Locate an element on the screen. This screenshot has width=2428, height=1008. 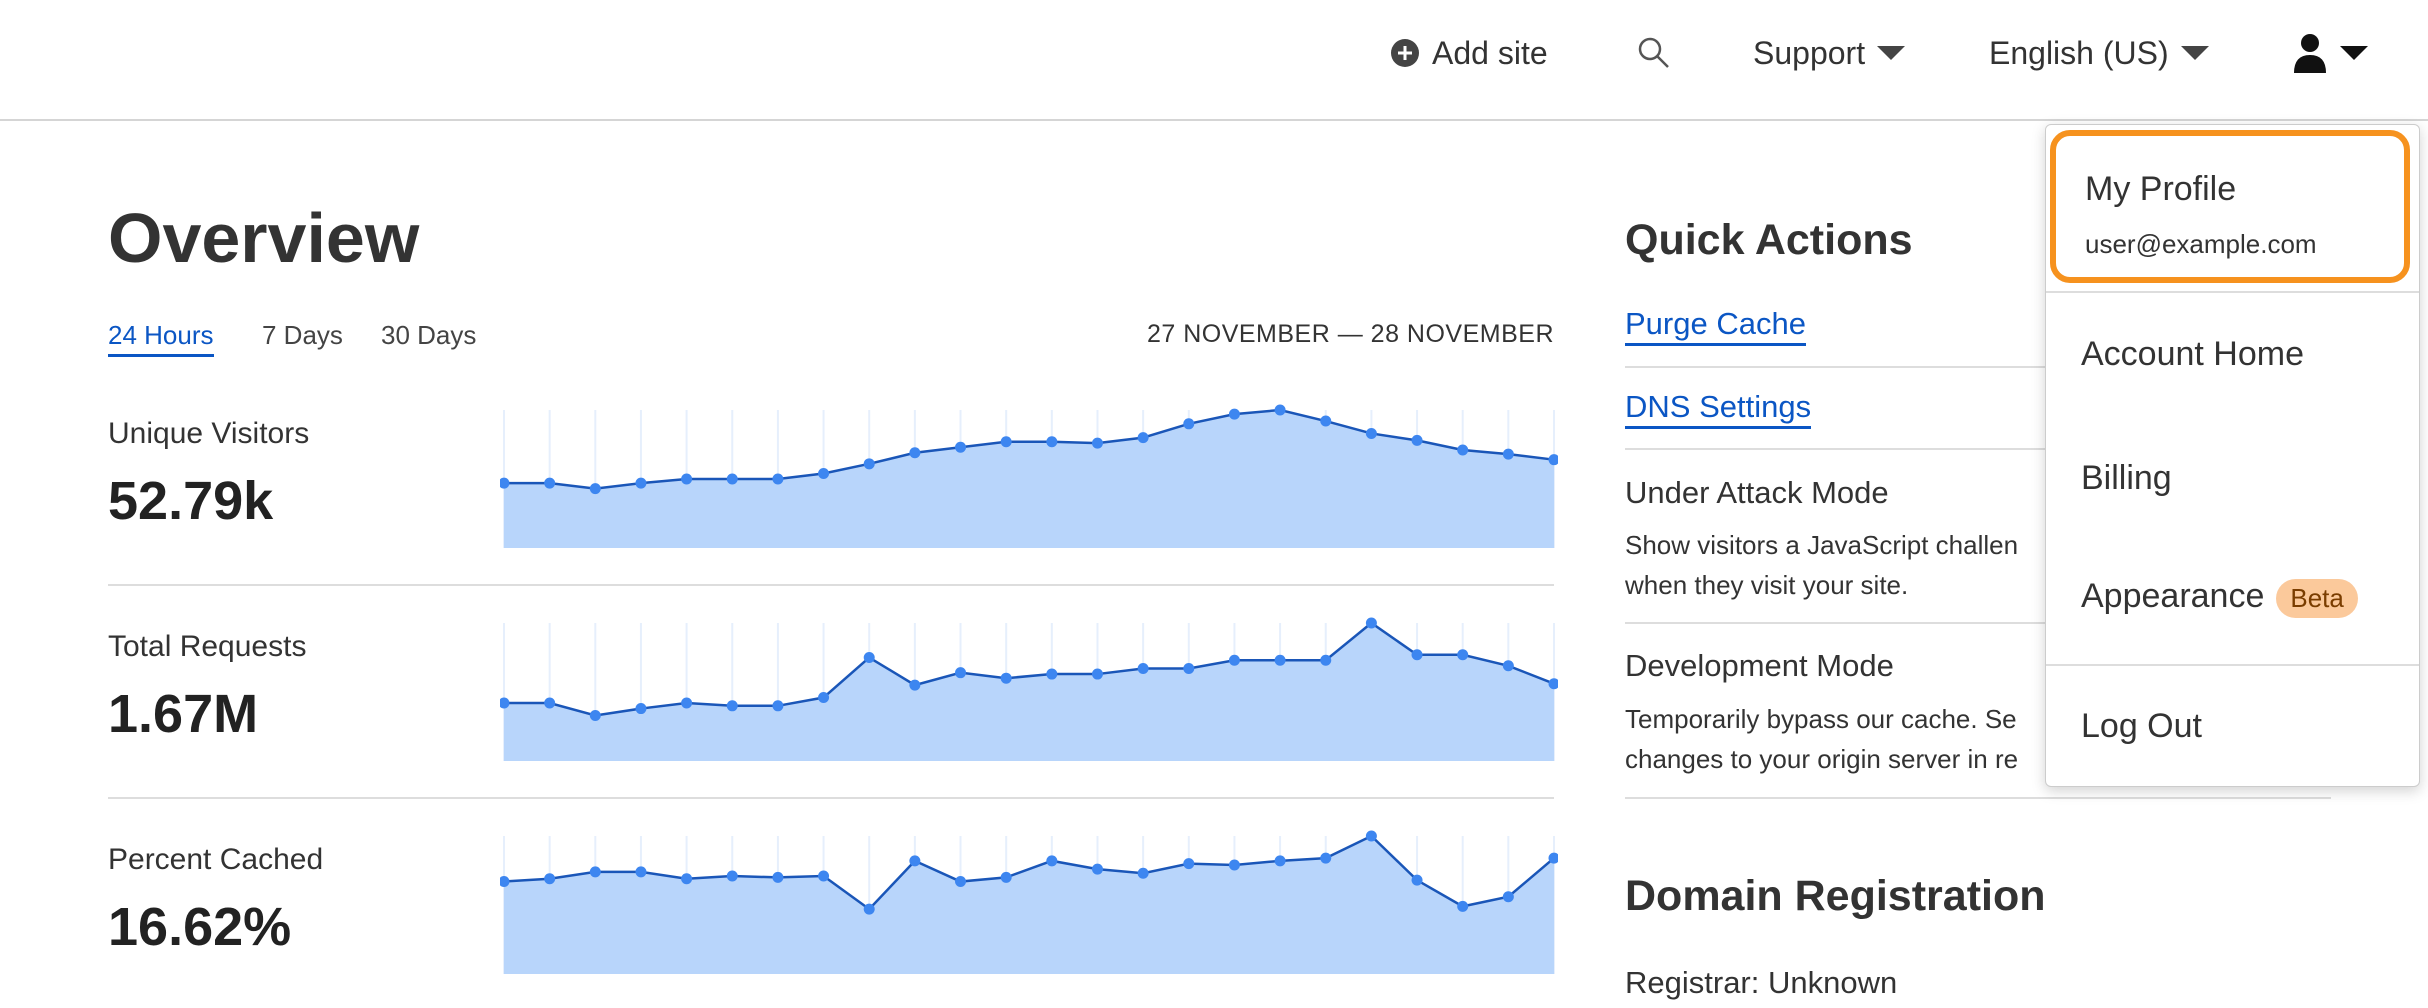
dns-settings-link: DNS Settings is located at coordinates (1718, 409).